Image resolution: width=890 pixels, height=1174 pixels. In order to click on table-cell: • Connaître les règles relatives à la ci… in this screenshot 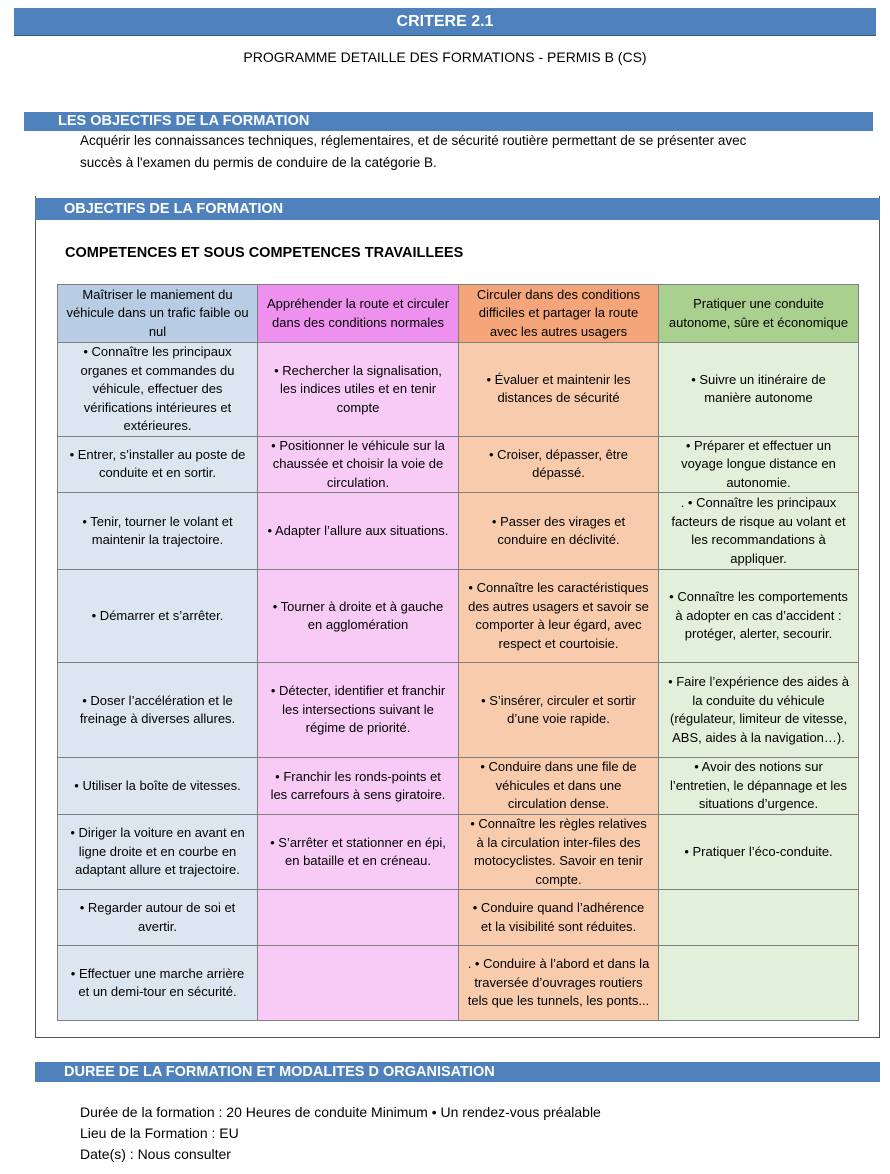, I will do `click(558, 852)`.